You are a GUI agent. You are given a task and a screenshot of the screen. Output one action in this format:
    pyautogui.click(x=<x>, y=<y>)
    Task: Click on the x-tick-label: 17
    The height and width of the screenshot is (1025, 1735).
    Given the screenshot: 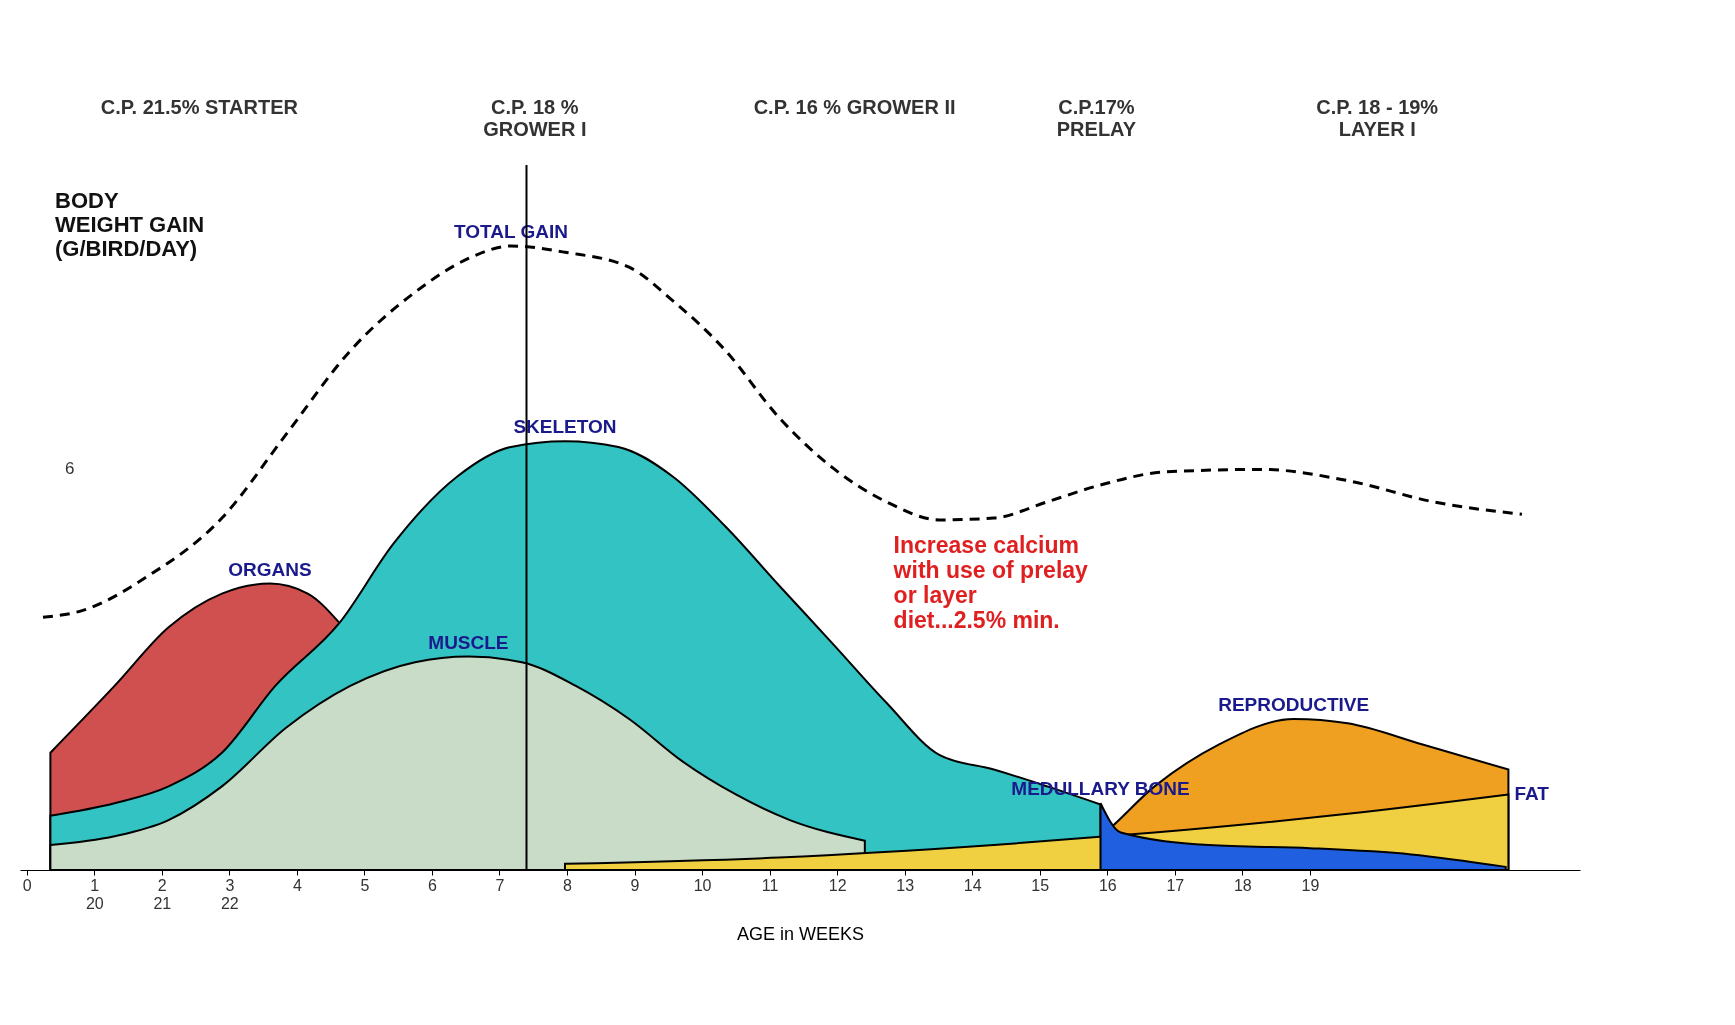 What is the action you would take?
    pyautogui.click(x=1175, y=885)
    